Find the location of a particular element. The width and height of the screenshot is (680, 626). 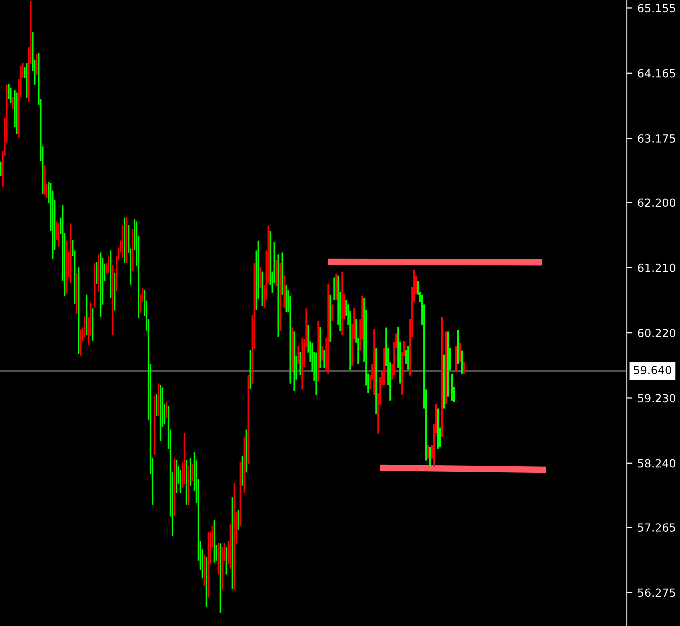

y-tick-label: 63.175 is located at coordinates (657, 138).